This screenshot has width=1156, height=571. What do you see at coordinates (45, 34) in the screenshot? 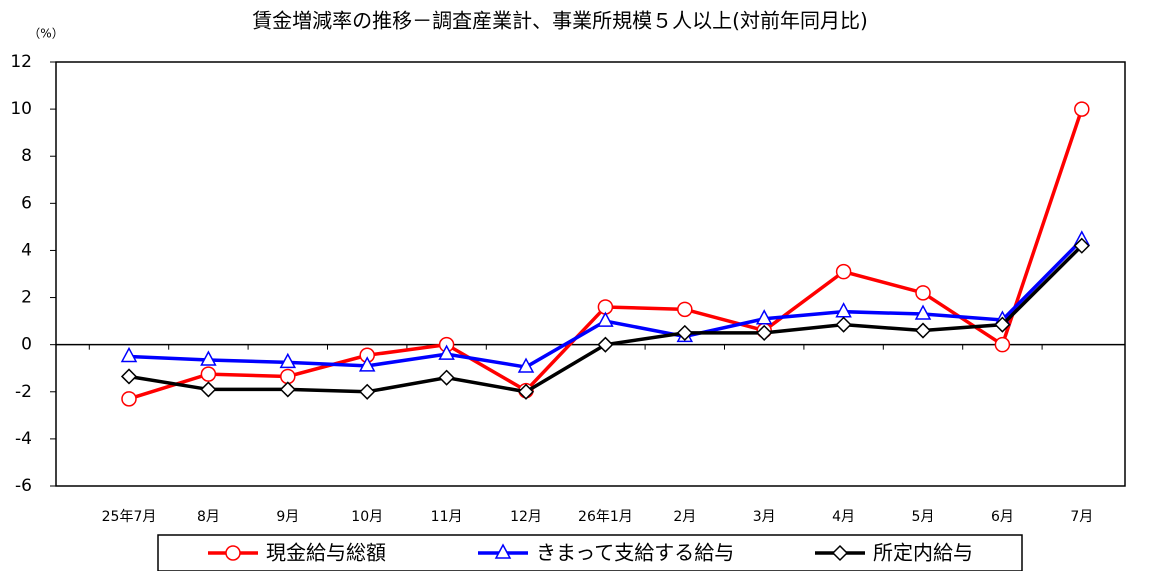
I see `y-axis-label: （%）` at bounding box center [45, 34].